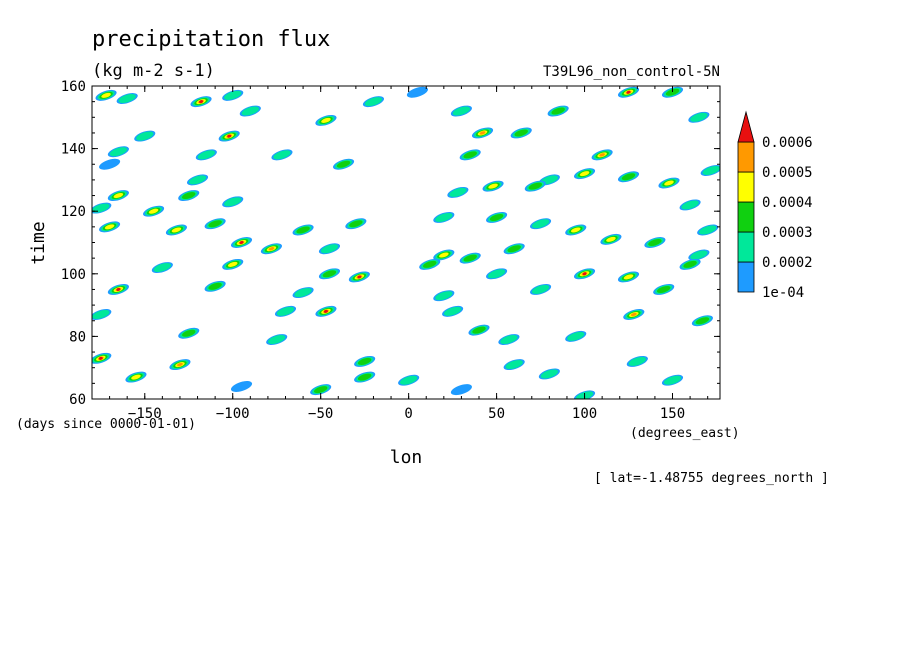 The width and height of the screenshot is (904, 658). I want to click on chart-title: precipitation flux, so click(211, 39).